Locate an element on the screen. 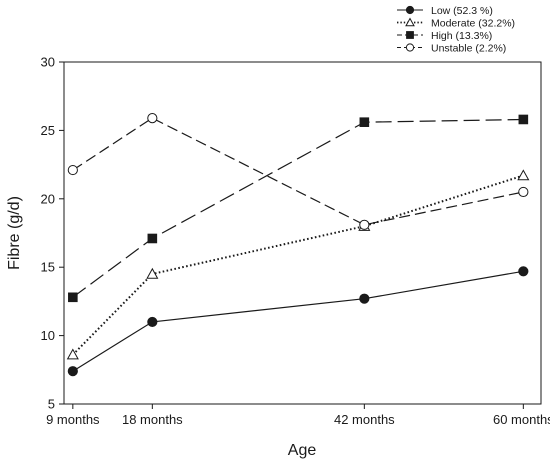 This screenshot has width=550, height=462. x-tick-label: 42 months is located at coordinates (364, 419).